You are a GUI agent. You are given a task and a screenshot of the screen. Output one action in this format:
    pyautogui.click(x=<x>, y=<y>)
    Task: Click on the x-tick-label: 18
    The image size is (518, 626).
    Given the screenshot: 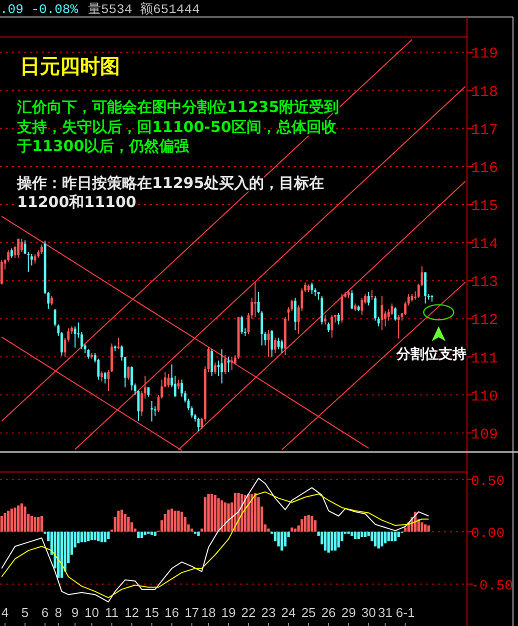 What is the action you would take?
    pyautogui.click(x=208, y=612)
    